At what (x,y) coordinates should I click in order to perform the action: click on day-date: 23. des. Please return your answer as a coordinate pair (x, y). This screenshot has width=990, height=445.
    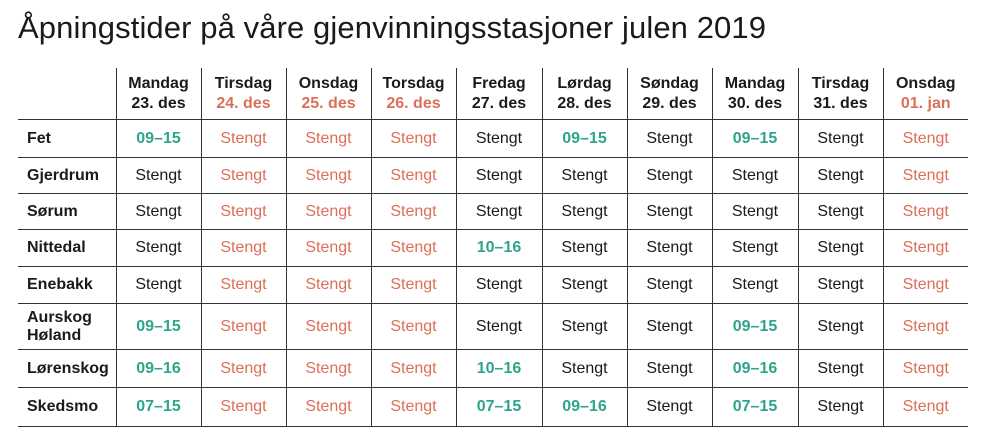
    Looking at the image, I should click on (158, 103).